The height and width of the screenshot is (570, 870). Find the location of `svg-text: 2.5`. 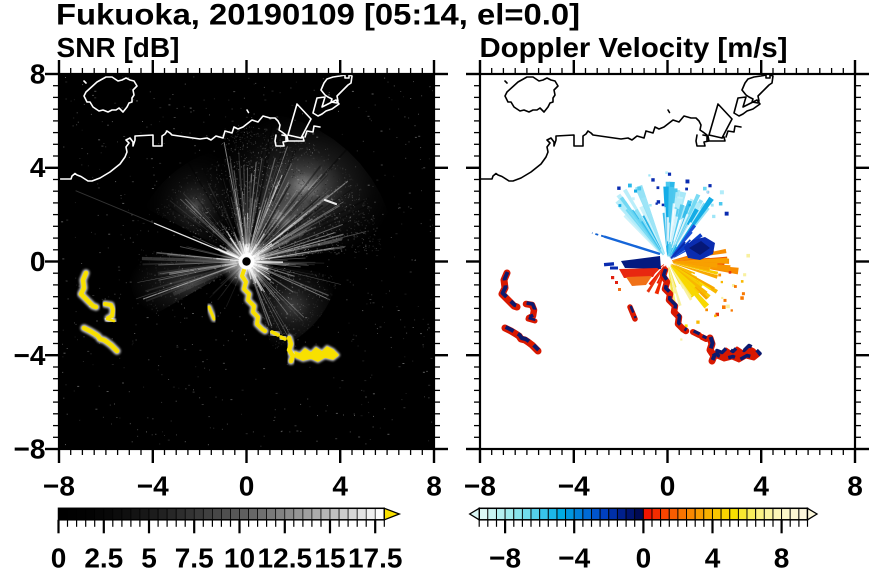

svg-text: 2.5 is located at coordinates (103, 556).